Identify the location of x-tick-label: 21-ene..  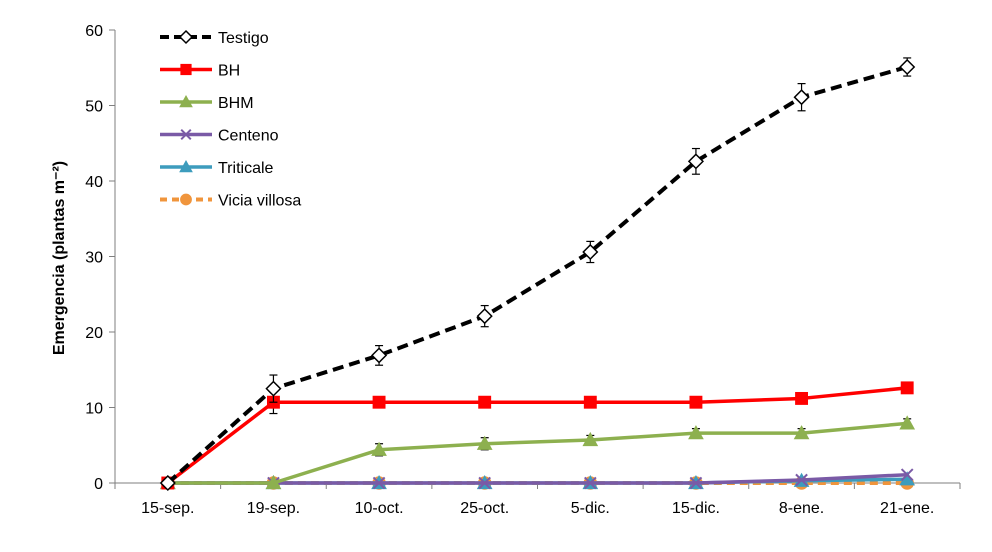
(907, 508).